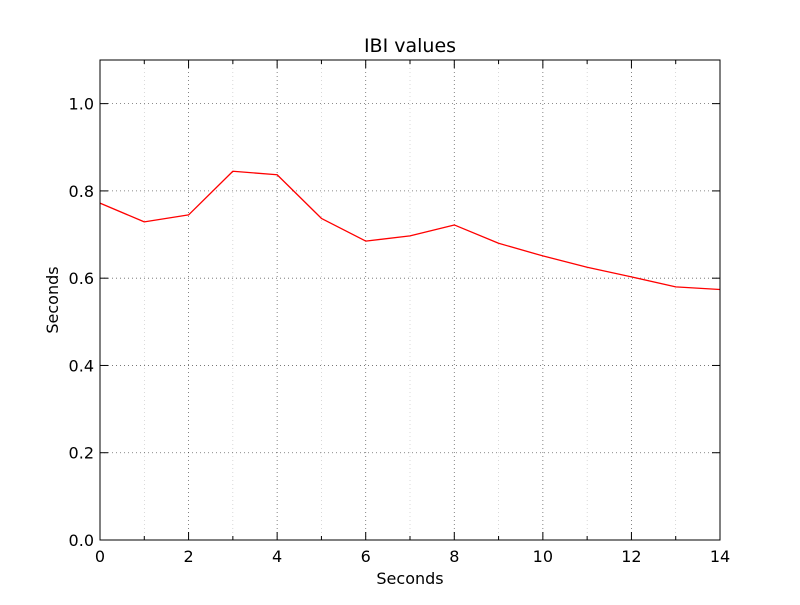  Describe the element at coordinates (720, 556) in the screenshot. I see `x-tick-label: 14` at that location.